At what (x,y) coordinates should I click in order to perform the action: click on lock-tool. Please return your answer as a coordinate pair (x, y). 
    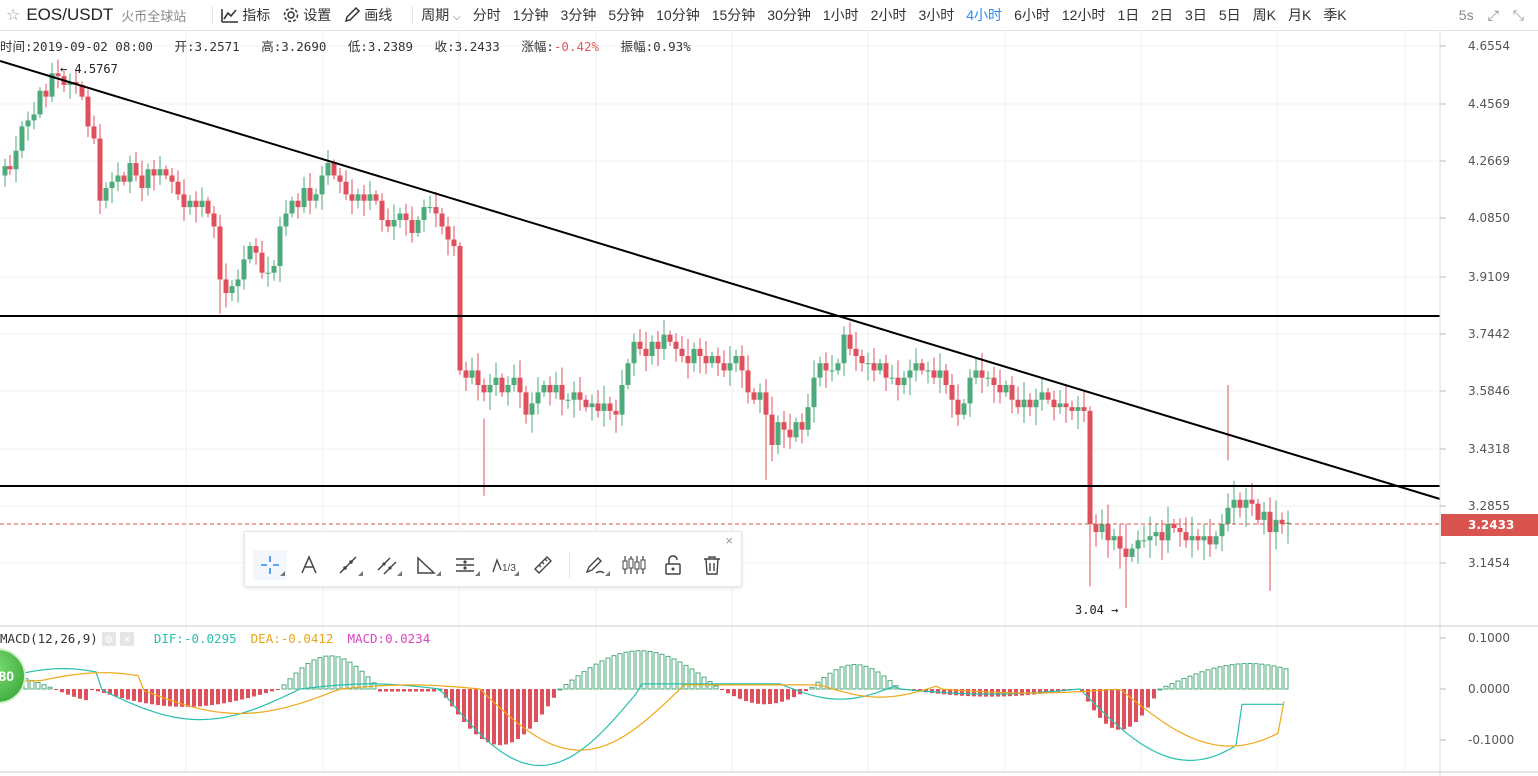
    Looking at the image, I should click on (673, 565).